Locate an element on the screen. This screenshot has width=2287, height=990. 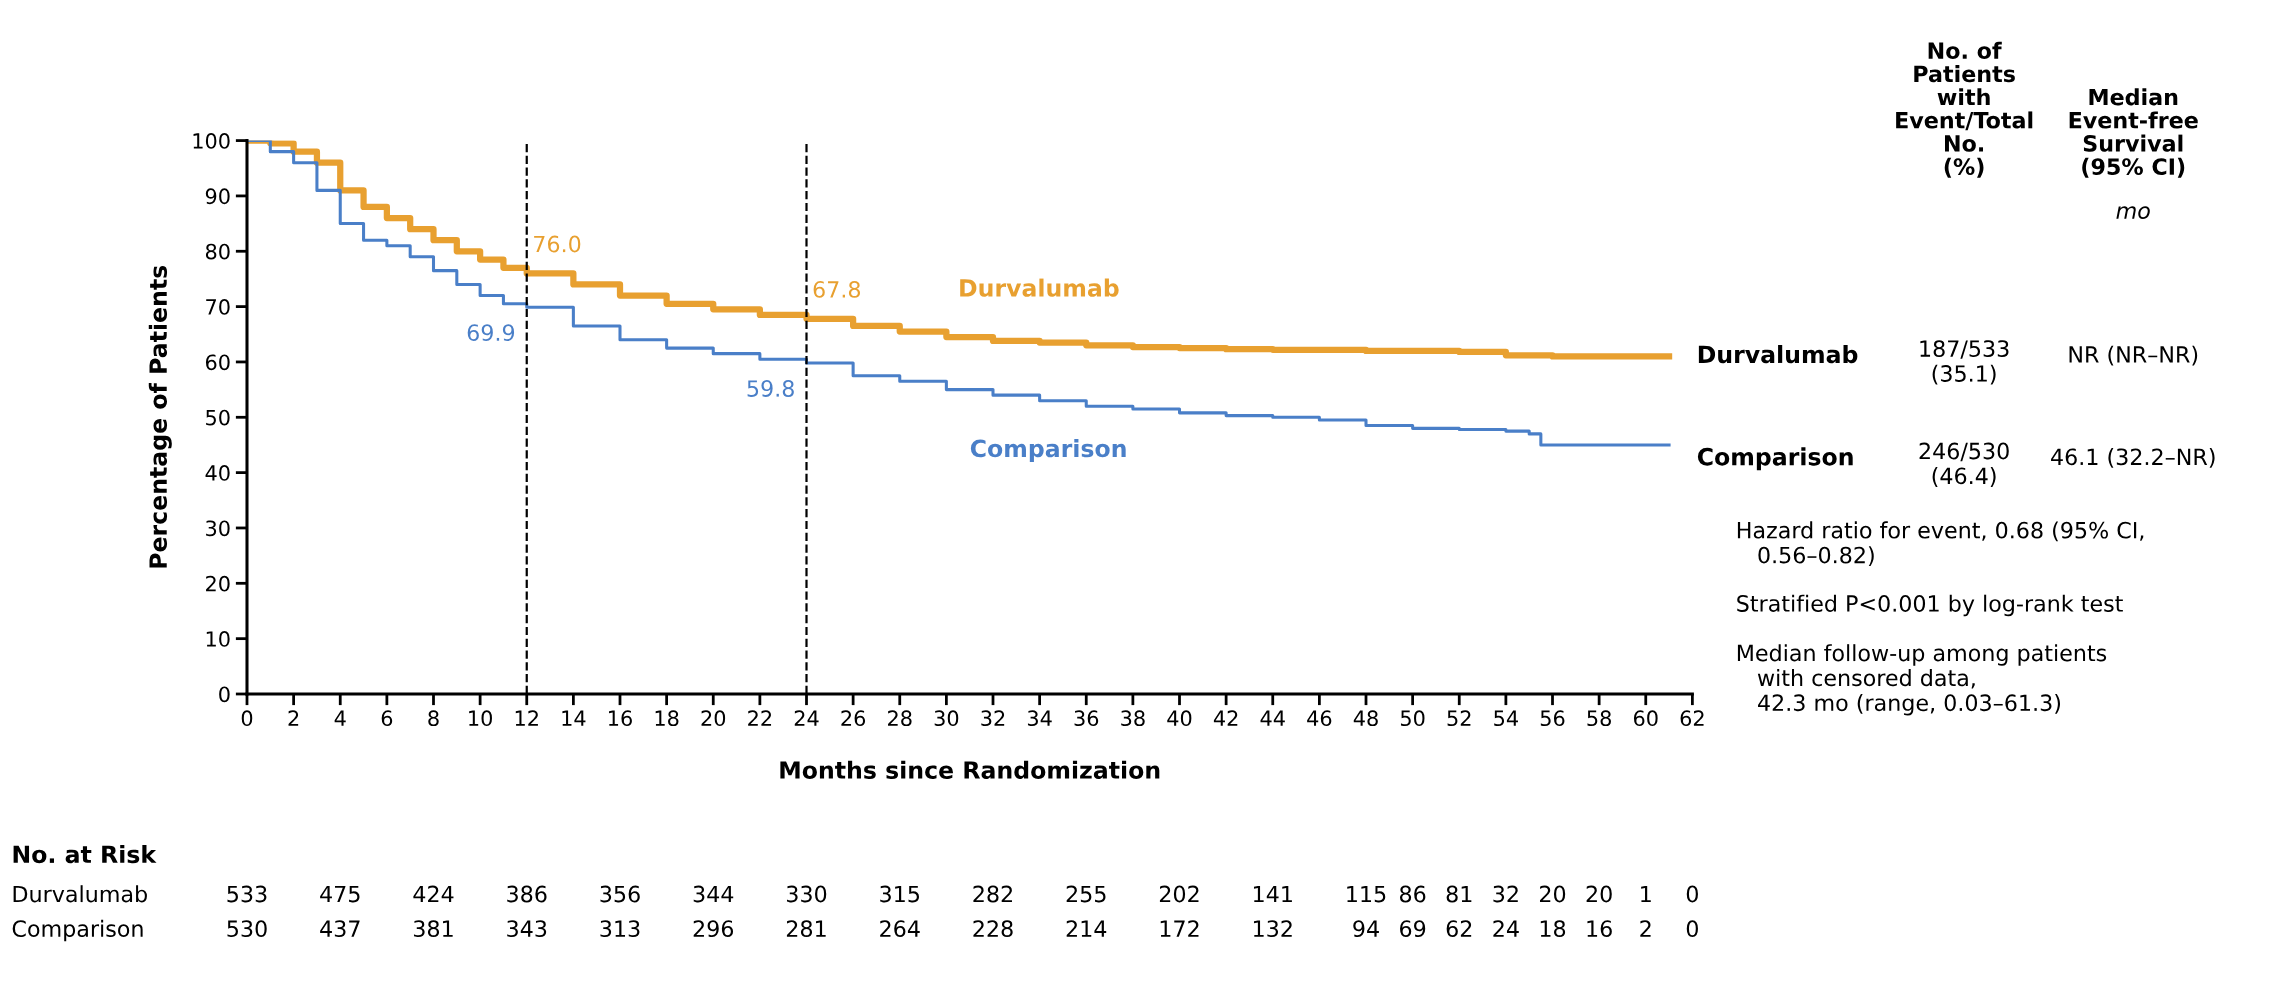
x-axis-title: Months since Randomization is located at coordinates (970, 769).